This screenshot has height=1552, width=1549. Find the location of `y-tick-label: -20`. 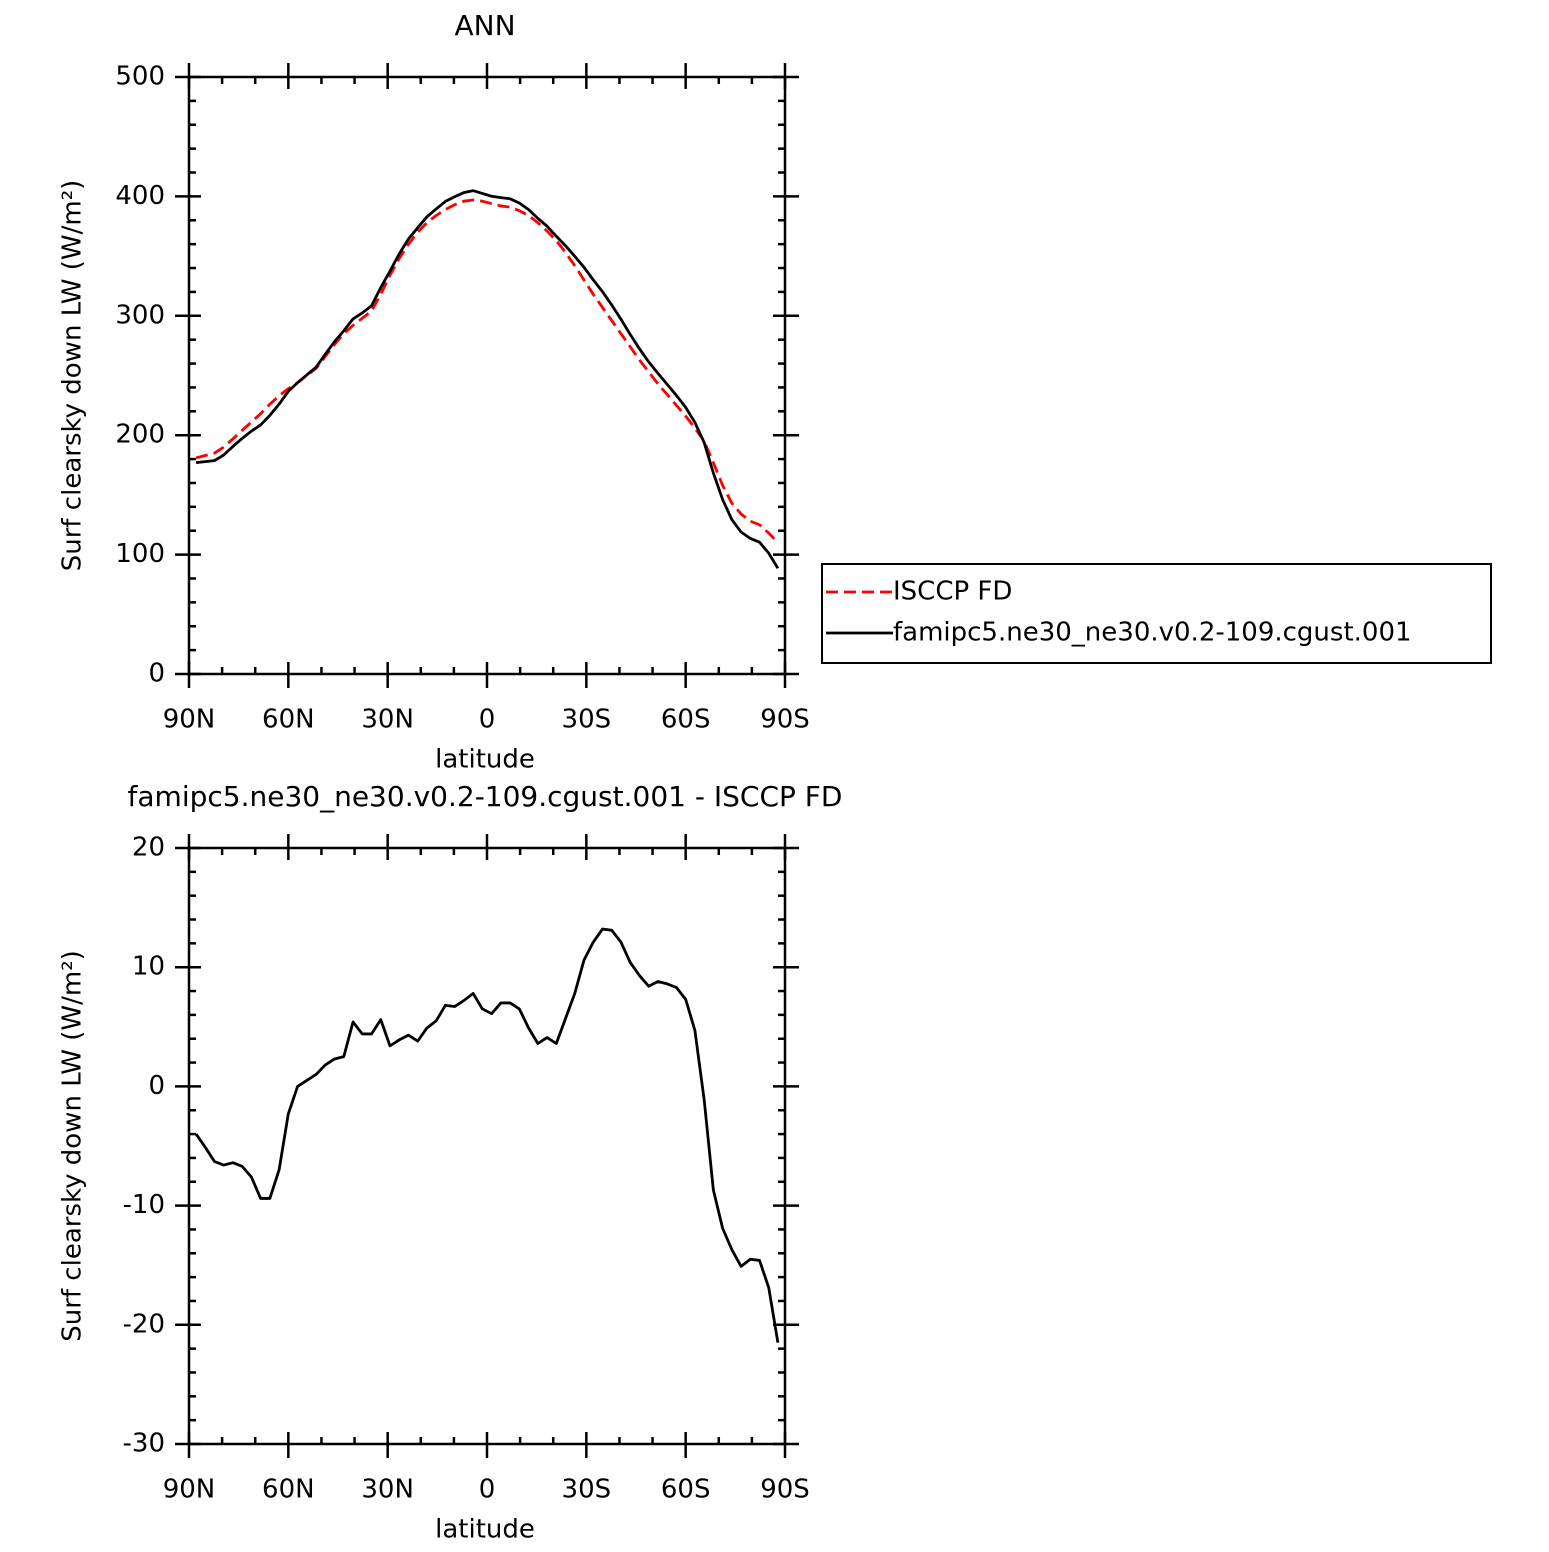

y-tick-label: -20 is located at coordinates (144, 1324).